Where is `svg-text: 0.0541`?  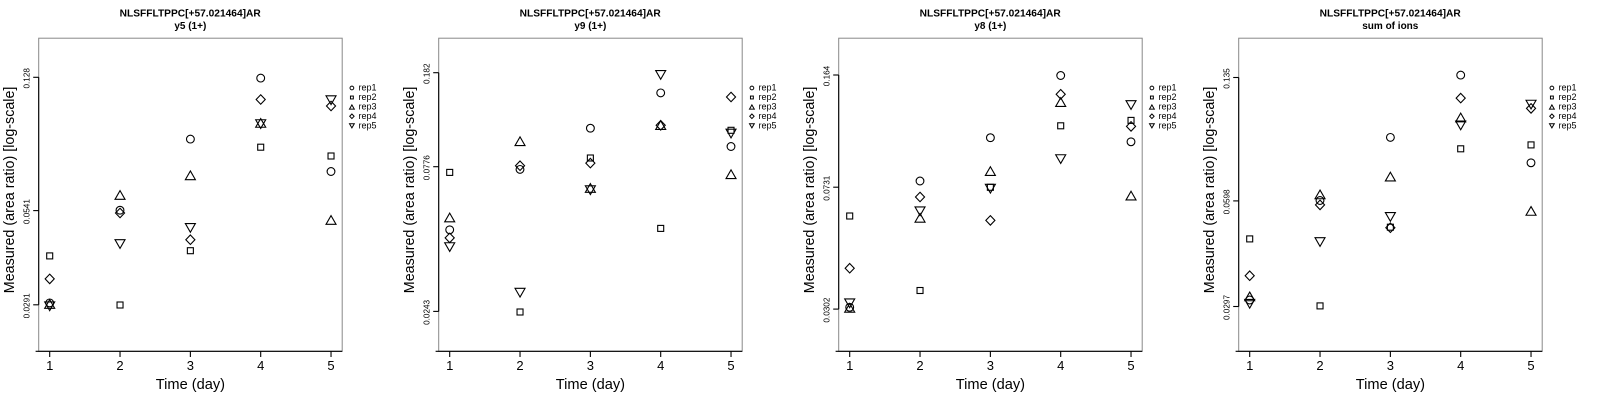
svg-text: 0.0541 is located at coordinates (26, 211).